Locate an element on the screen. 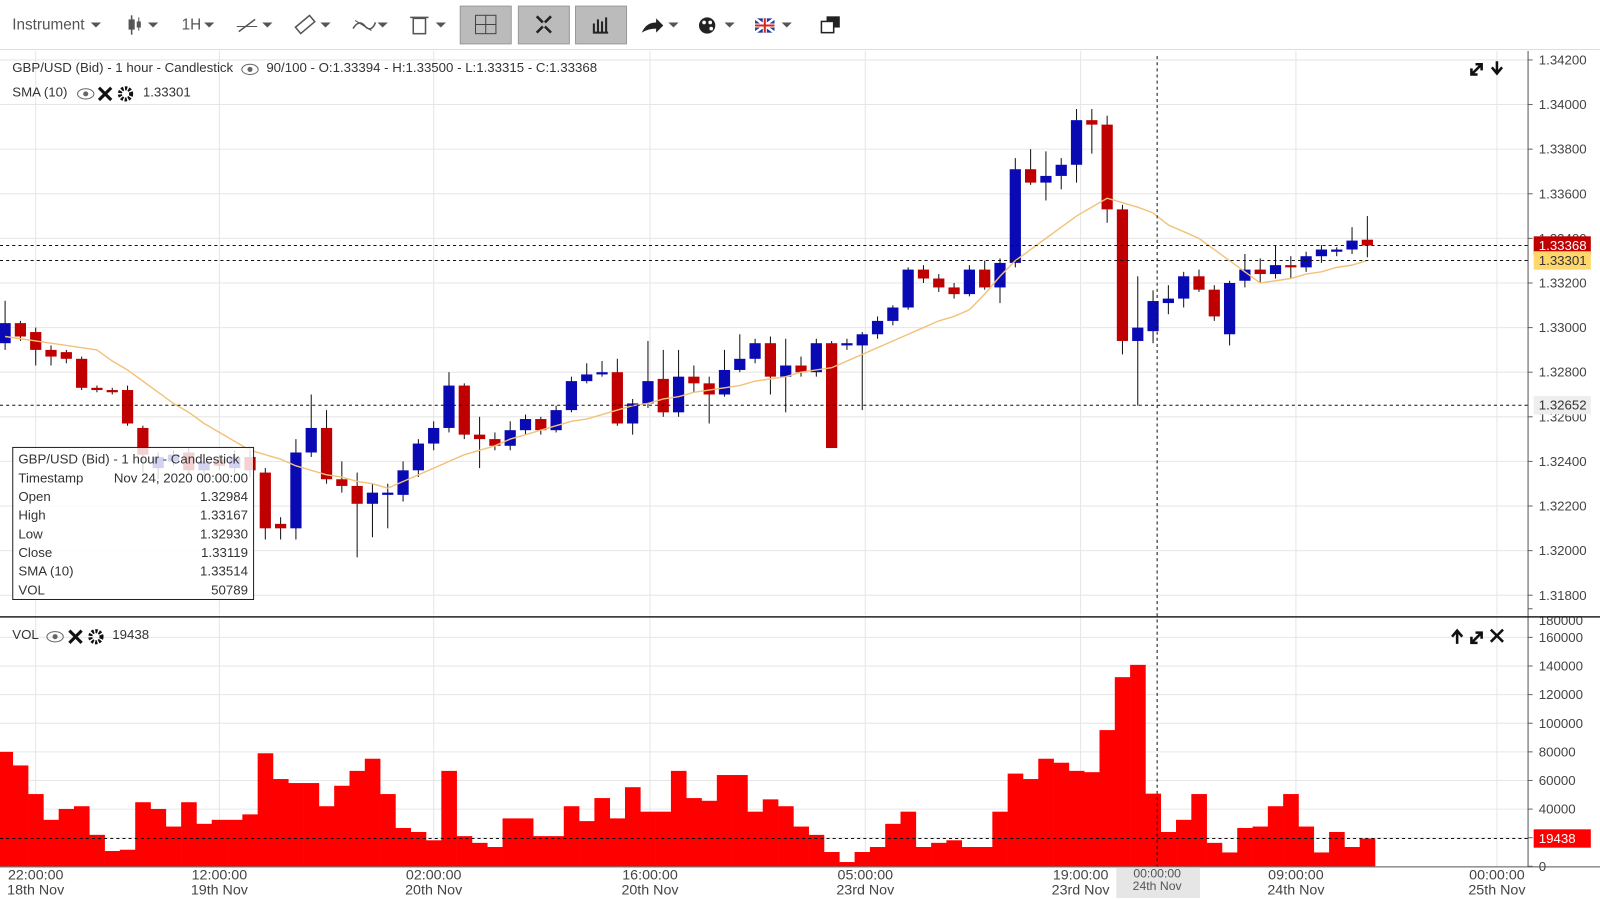 This screenshot has height=900, width=1600. toolbar-items: Instrument 1H is located at coordinates (426, 25).